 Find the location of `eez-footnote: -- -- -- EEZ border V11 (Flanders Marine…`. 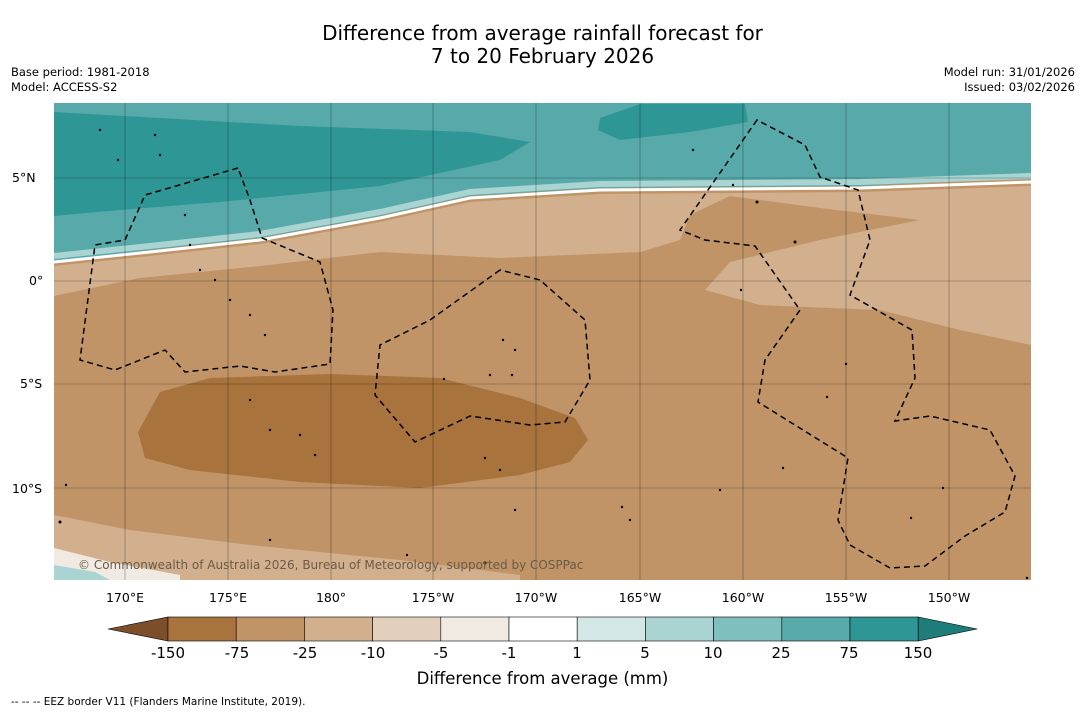

eez-footnote: -- -- -- EEZ border V11 (Flanders Marine… is located at coordinates (158, 702).